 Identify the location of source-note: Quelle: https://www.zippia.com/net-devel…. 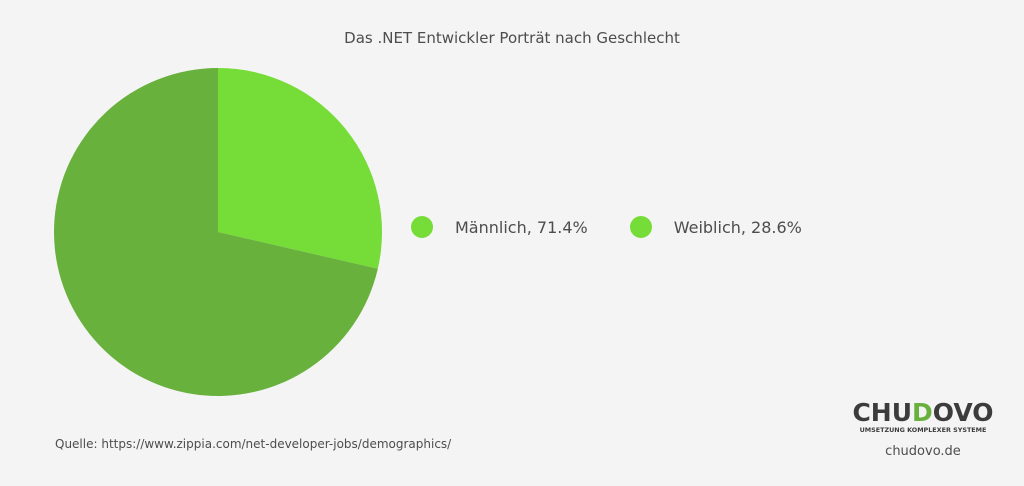
(253, 444).